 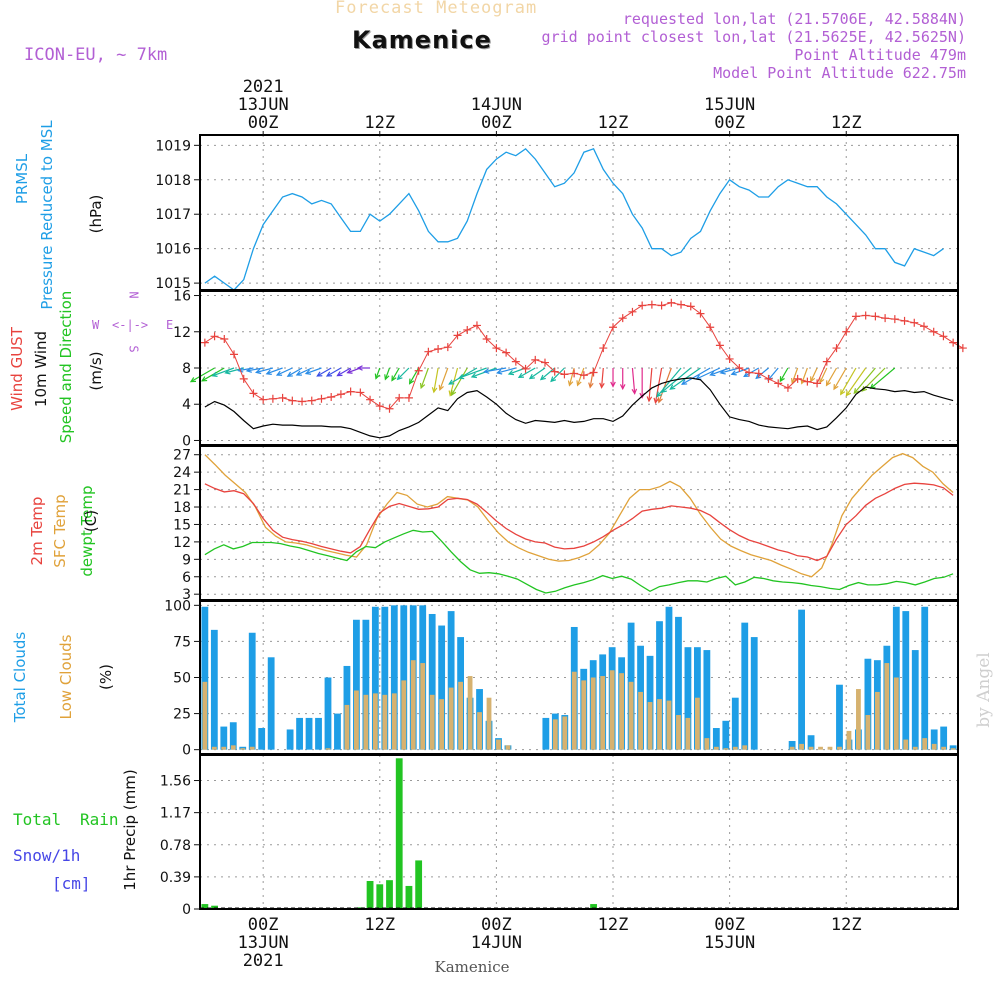 What do you see at coordinates (263, 925) in the screenshot?
I see `bottom-time-label: 00Z` at bounding box center [263, 925].